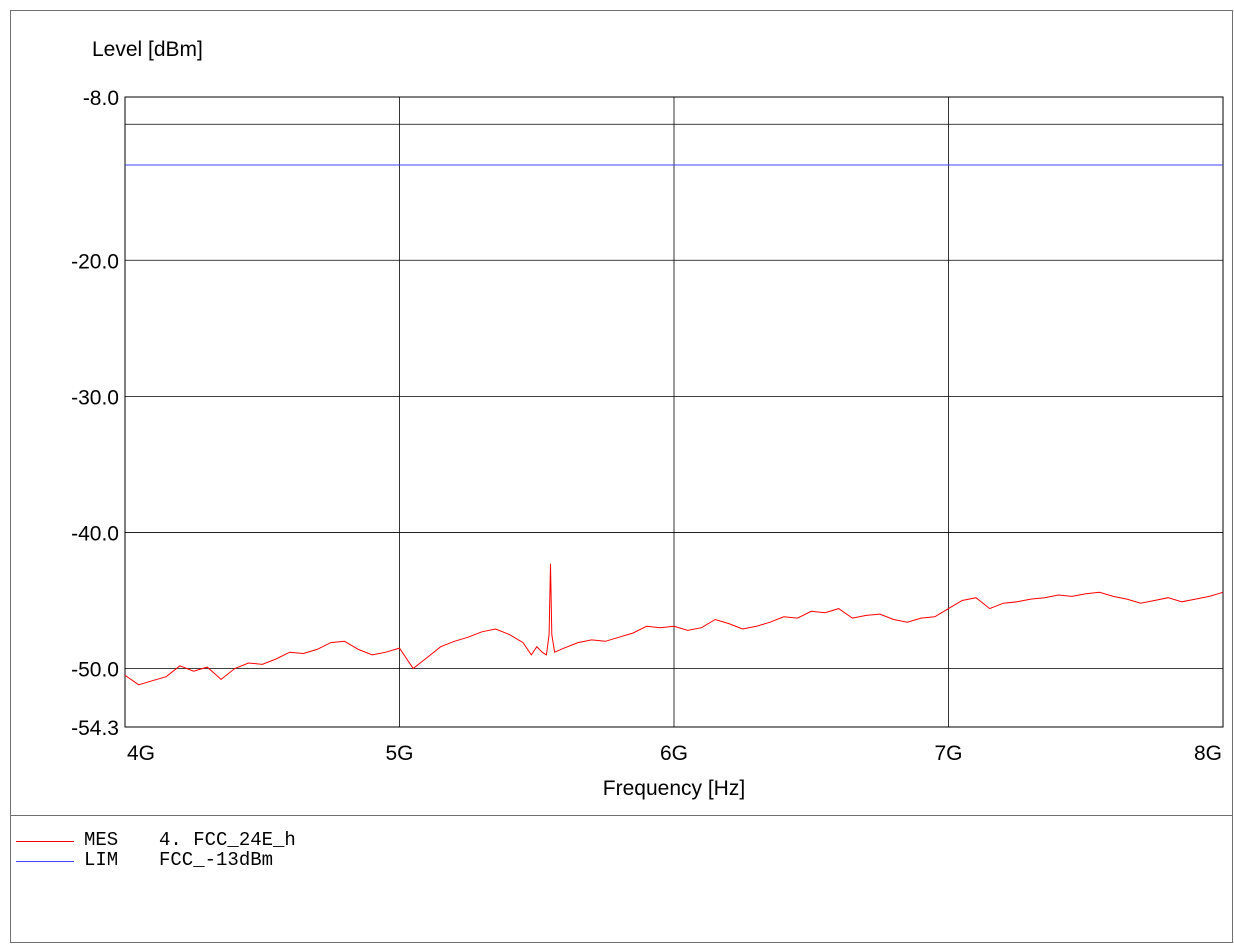 Image resolution: width=1234 pixels, height=944 pixels. What do you see at coordinates (95, 728) in the screenshot?
I see `y-tick-label: -54.3` at bounding box center [95, 728].